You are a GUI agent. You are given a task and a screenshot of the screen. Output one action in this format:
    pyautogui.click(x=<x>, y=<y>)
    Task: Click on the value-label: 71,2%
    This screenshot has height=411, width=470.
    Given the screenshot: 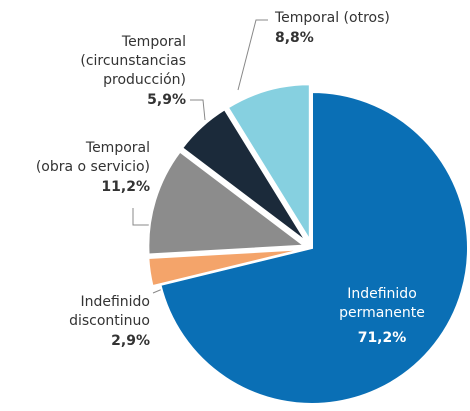 What is the action you would take?
    pyautogui.click(x=382, y=338)
    